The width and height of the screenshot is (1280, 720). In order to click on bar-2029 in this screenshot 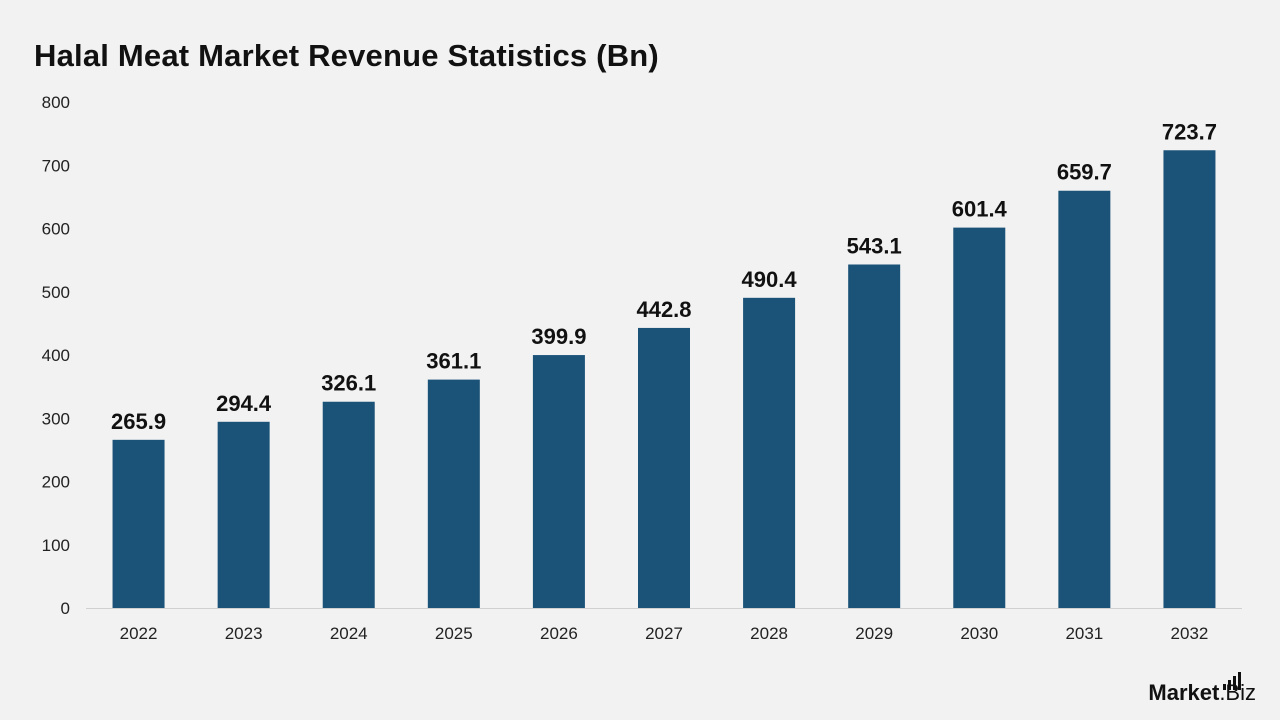, I will do `click(874, 436)`.